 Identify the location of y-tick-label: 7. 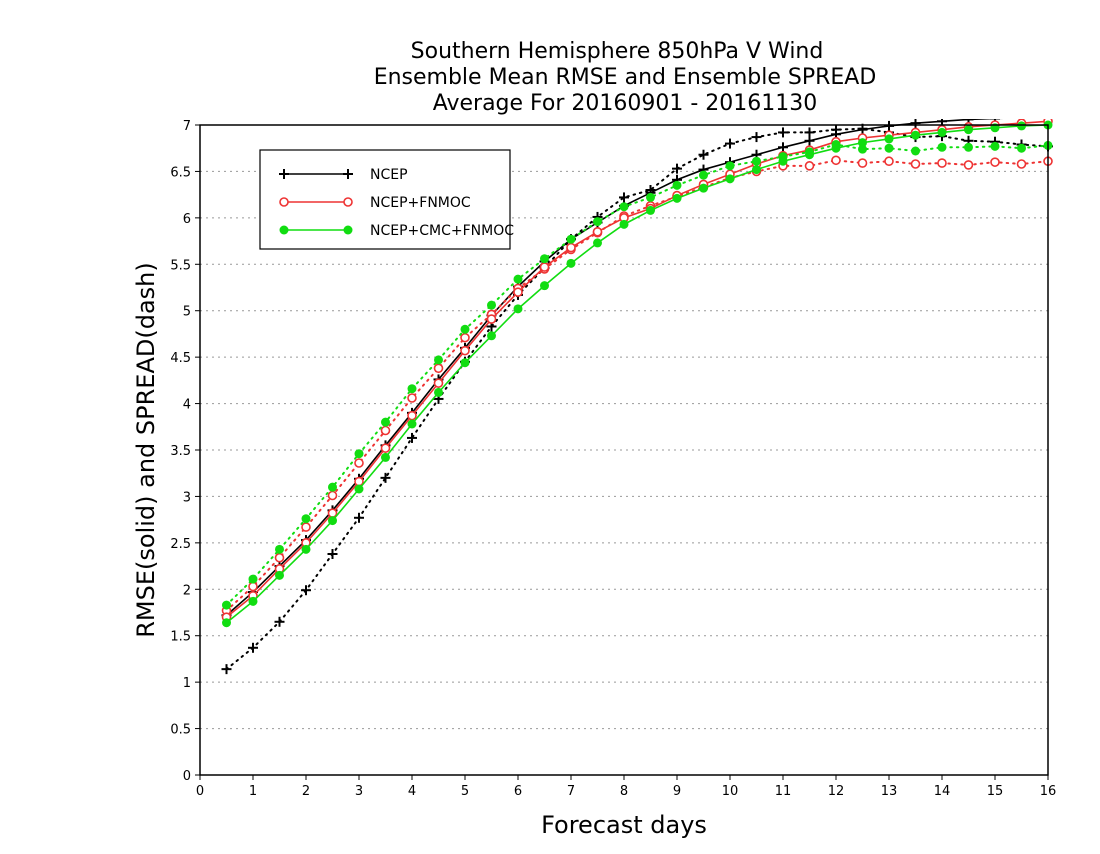
(187, 126).